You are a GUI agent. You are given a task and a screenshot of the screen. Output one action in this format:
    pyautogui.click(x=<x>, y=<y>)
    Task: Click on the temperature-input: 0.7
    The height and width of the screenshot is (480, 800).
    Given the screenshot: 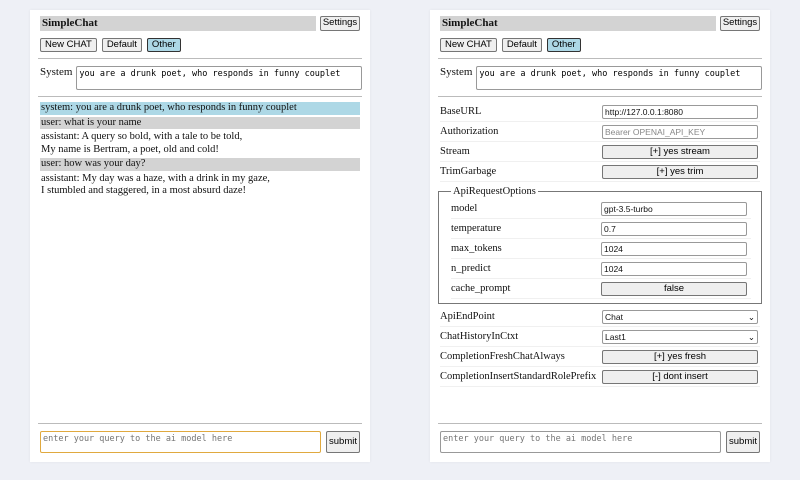 What is the action you would take?
    pyautogui.click(x=674, y=228)
    